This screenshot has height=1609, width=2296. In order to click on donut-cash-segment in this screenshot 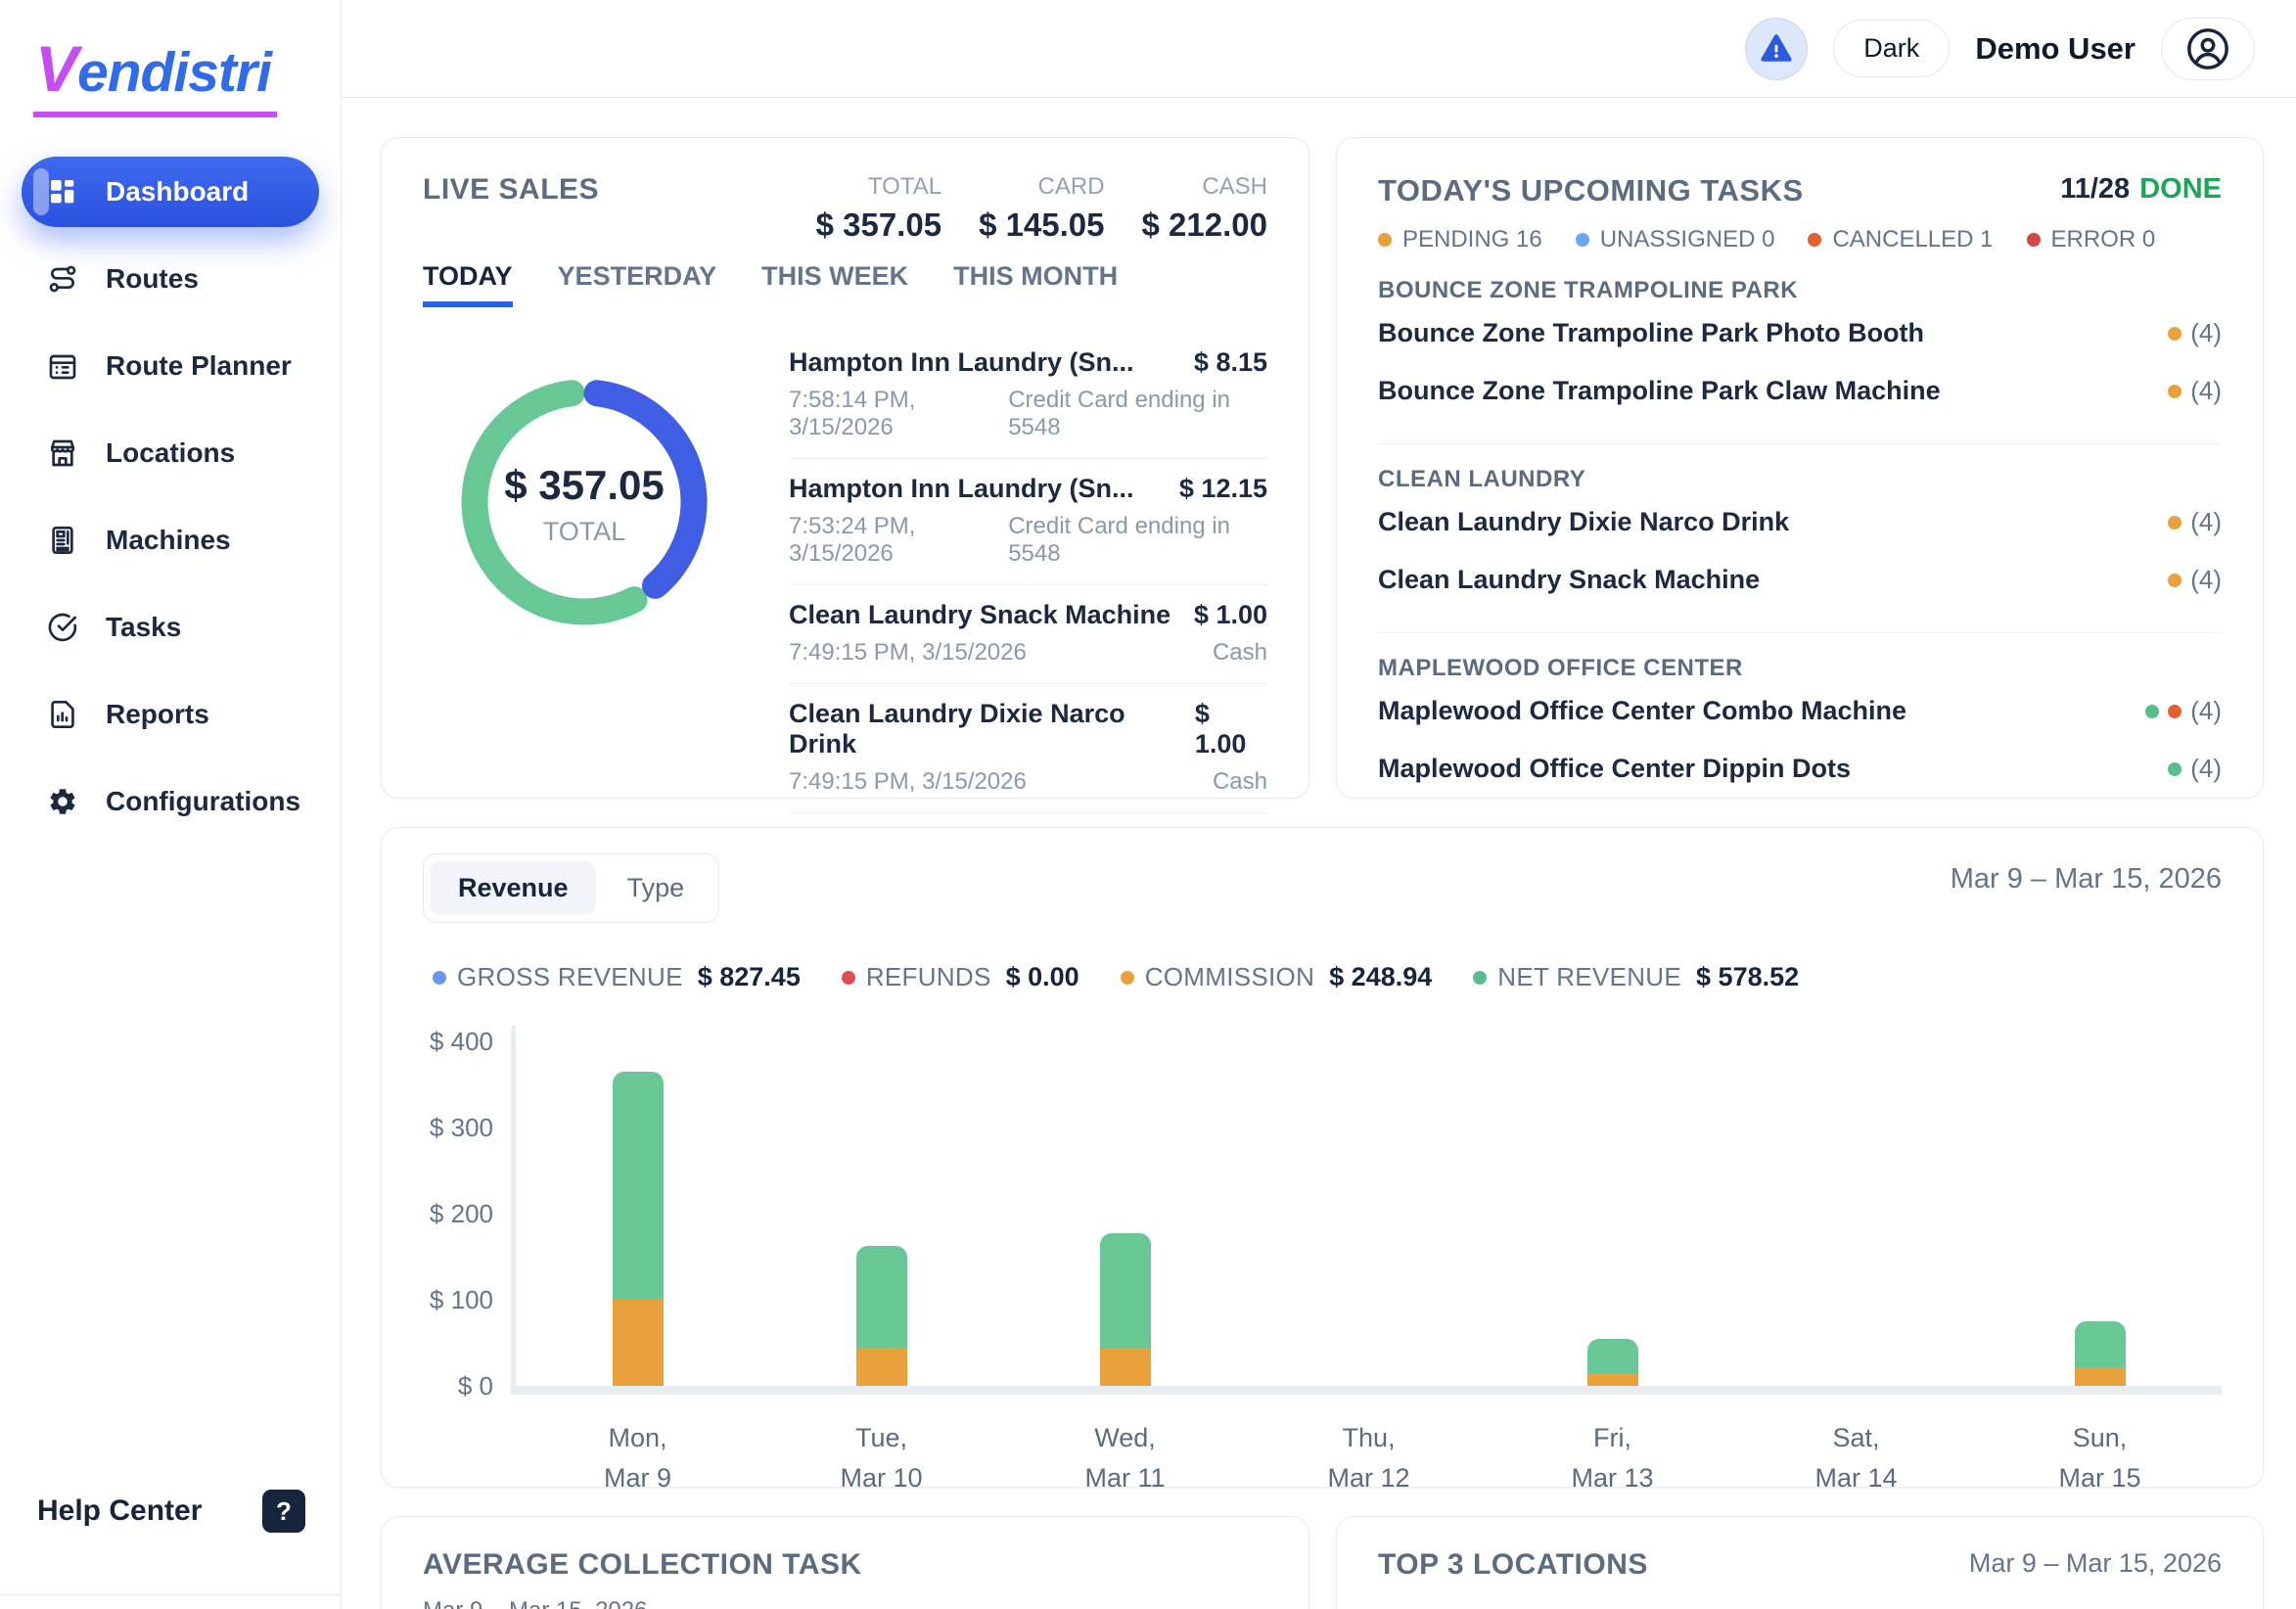, I will do `click(584, 502)`.